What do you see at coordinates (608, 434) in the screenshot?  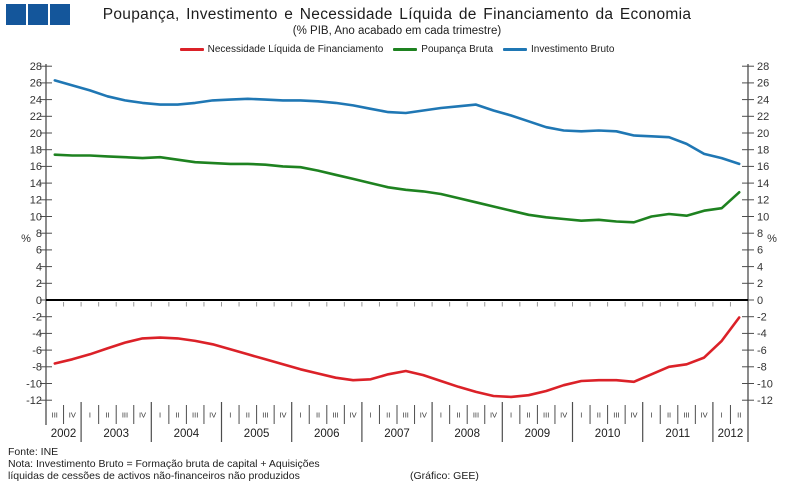 I see `x-year-label: 2010` at bounding box center [608, 434].